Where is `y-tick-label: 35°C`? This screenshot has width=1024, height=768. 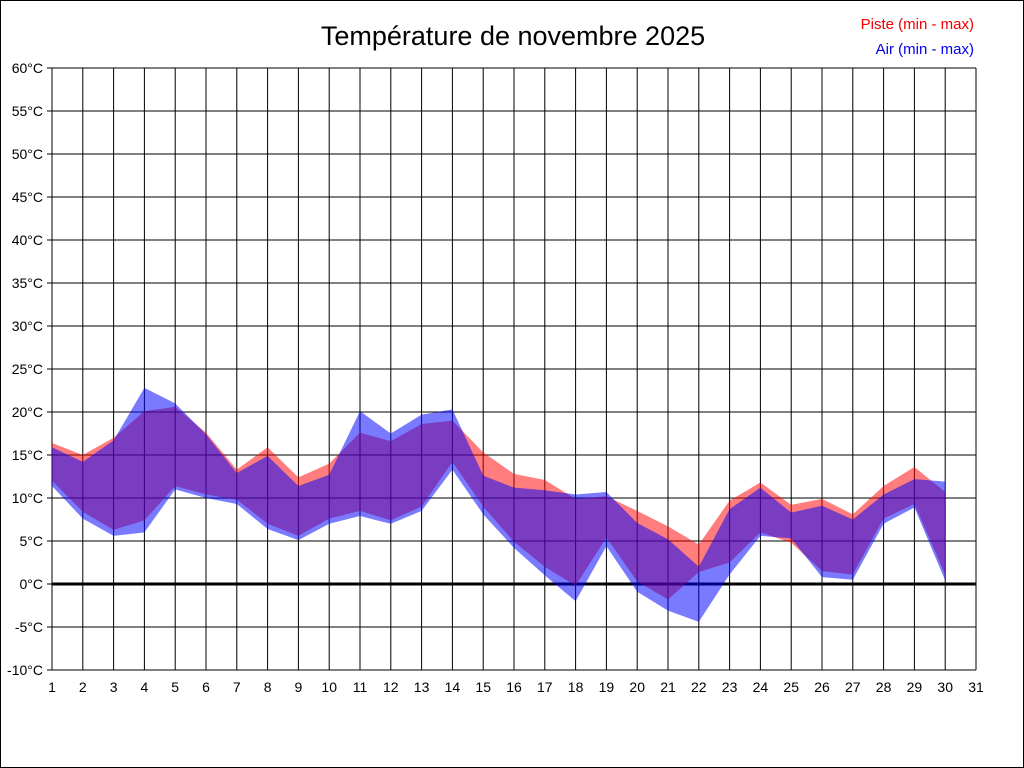
y-tick-label: 35°C is located at coordinates (27, 283).